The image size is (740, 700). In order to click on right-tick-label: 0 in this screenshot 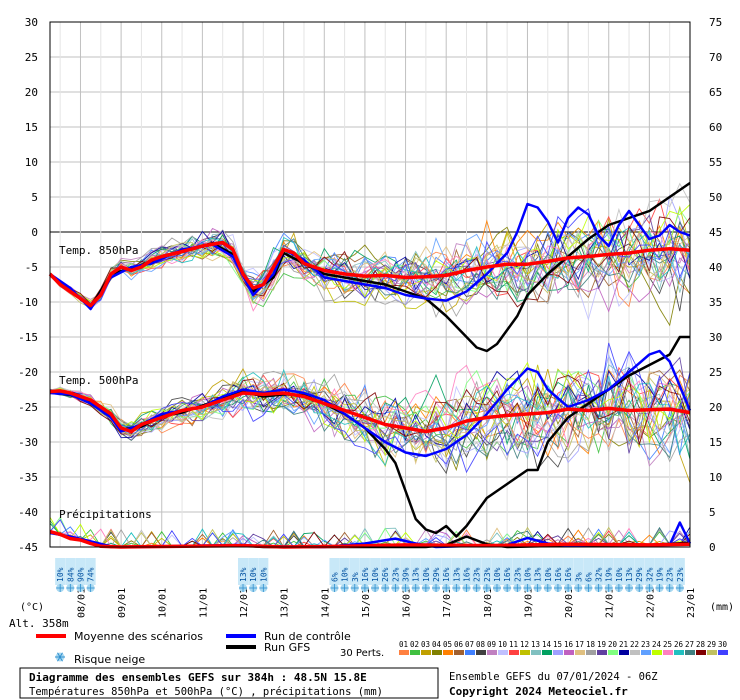, I will do `click(712, 547)`.